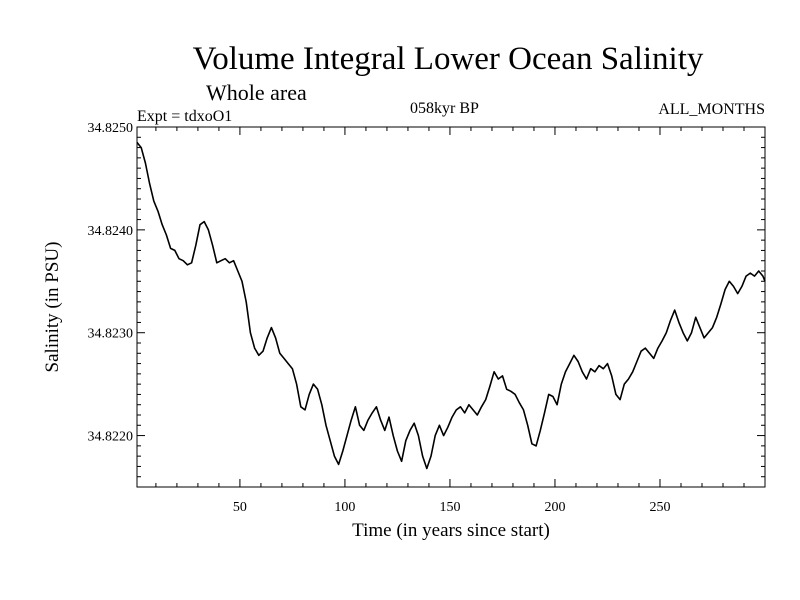  I want to click on chart-subtitle: Whole area, so click(256, 92).